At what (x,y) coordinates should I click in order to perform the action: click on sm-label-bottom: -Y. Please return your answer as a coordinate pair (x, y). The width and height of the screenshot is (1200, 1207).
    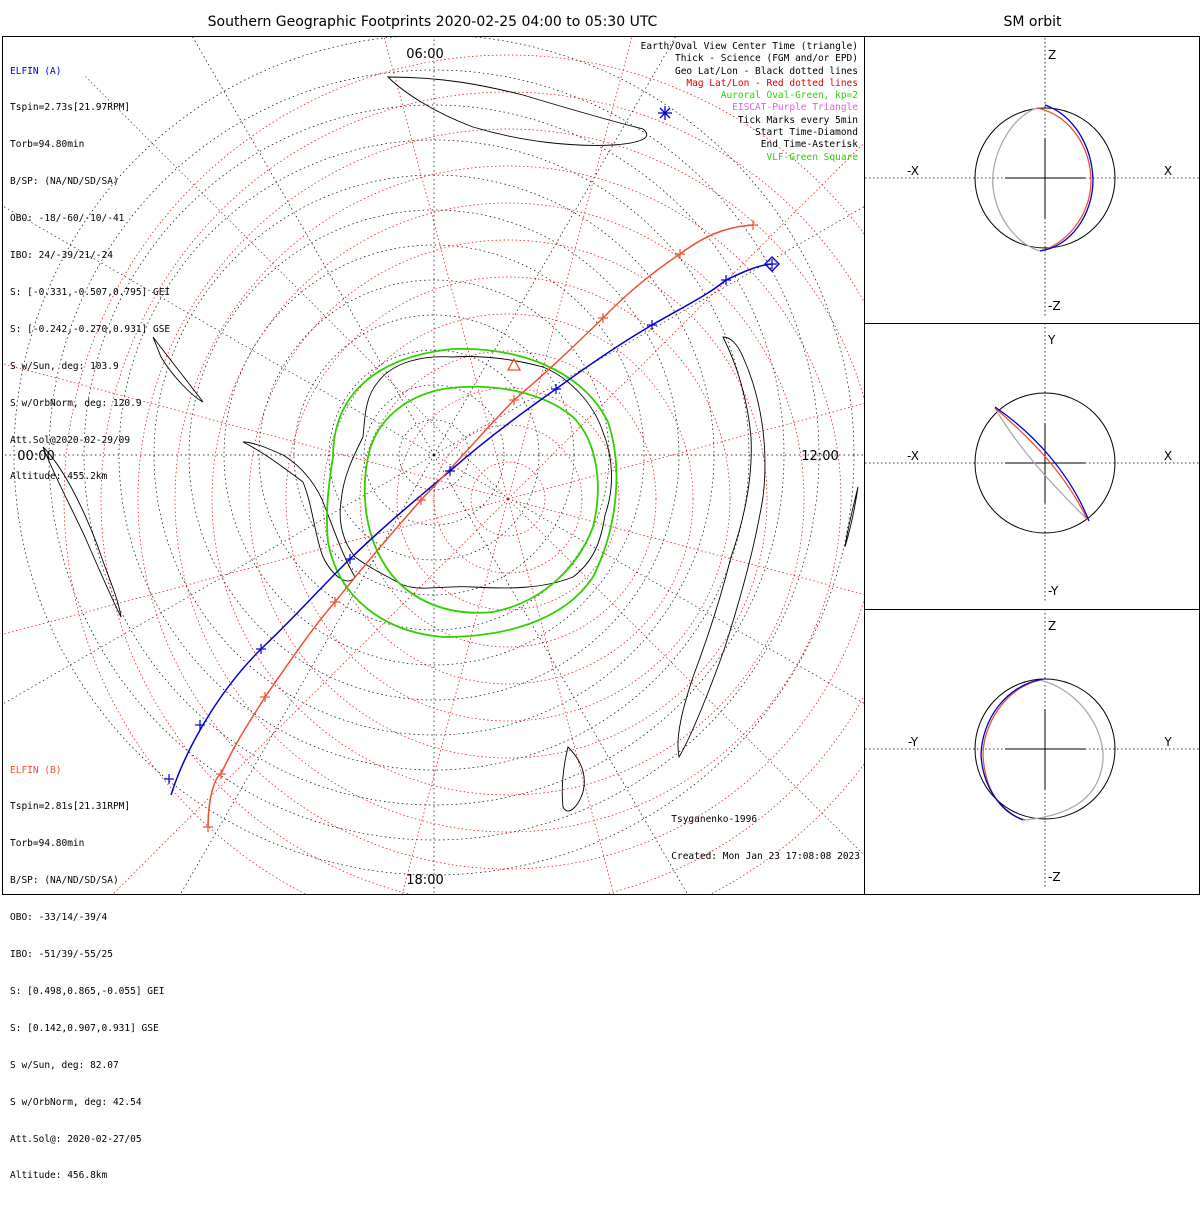
    Looking at the image, I should click on (1053, 591).